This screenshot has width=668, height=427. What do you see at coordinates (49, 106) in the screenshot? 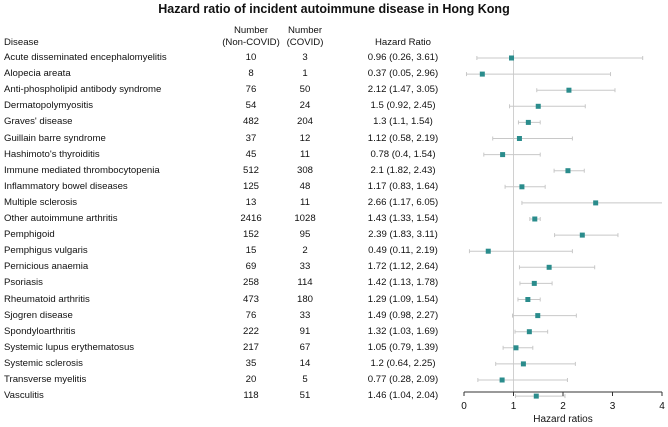
I see `disease-label: Dermatopolymyositis` at bounding box center [49, 106].